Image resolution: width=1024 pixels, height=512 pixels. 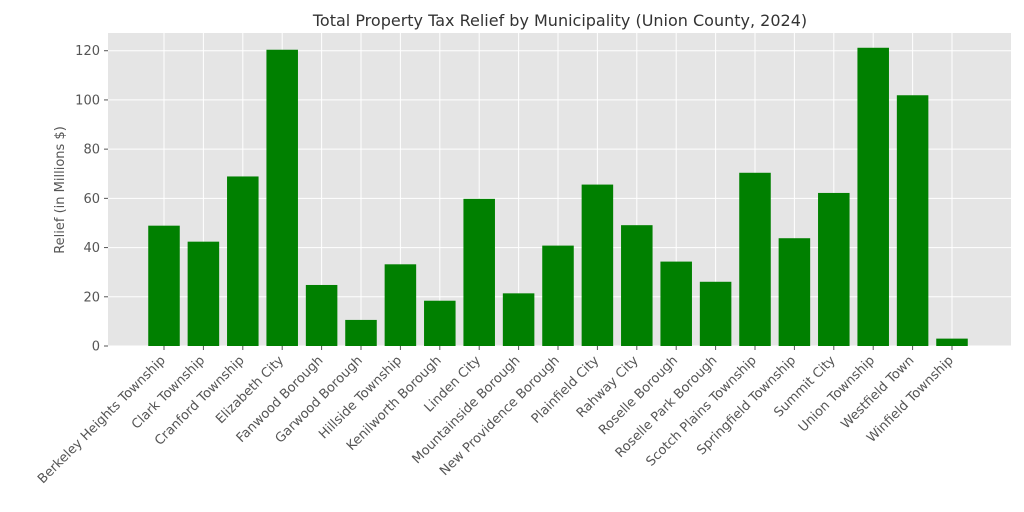 What do you see at coordinates (479, 272) in the screenshot?
I see `bar-linden-city` at bounding box center [479, 272].